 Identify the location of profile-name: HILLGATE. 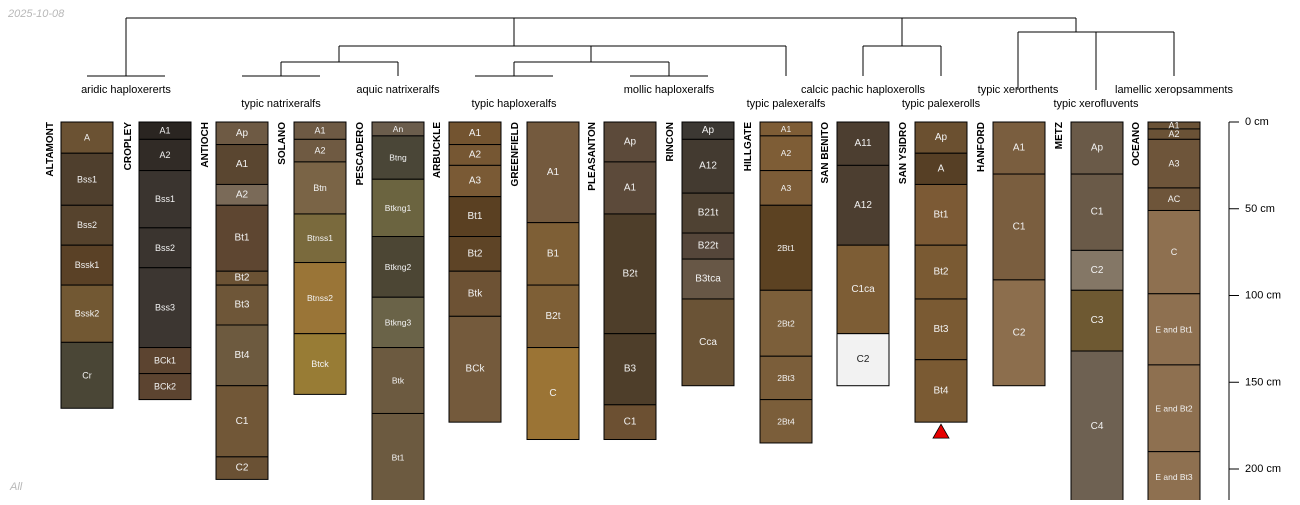
(748, 147).